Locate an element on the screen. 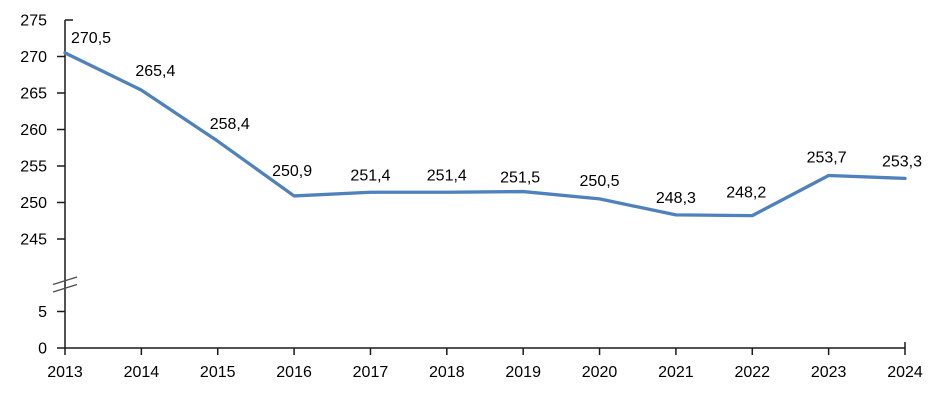 Image resolution: width=939 pixels, height=400 pixels. y-axis-tick-label: 255 is located at coordinates (33, 167).